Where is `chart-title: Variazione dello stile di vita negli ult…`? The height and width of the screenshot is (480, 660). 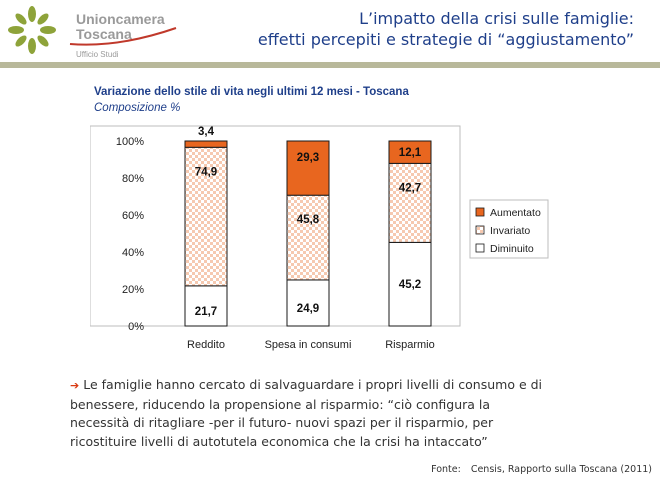
chart-title: Variazione dello stile di vita negli ult… is located at coordinates (251, 92).